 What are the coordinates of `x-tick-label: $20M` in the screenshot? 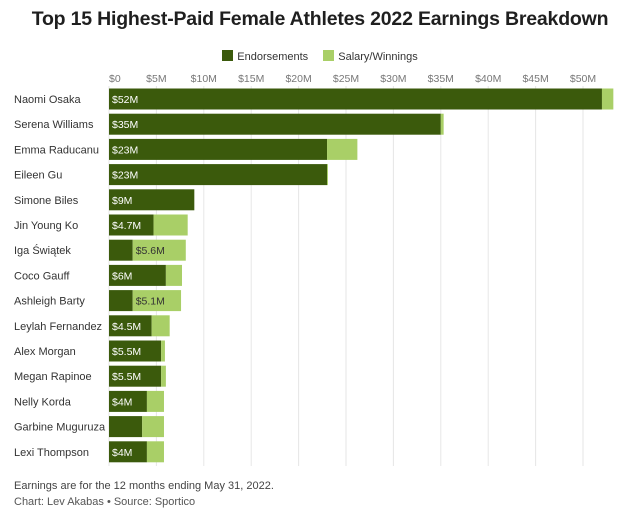 It's located at (298, 79).